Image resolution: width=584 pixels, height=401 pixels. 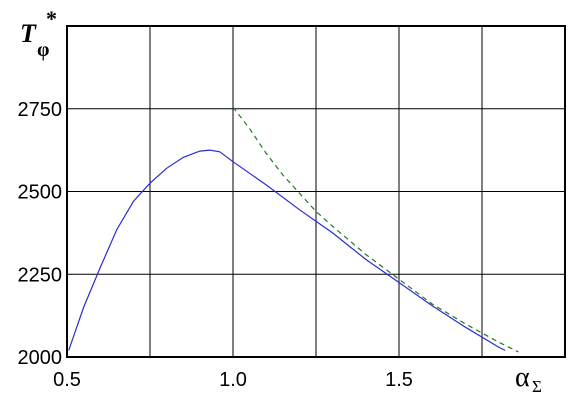 I want to click on y-tick-label: 2250, so click(x=40, y=275).